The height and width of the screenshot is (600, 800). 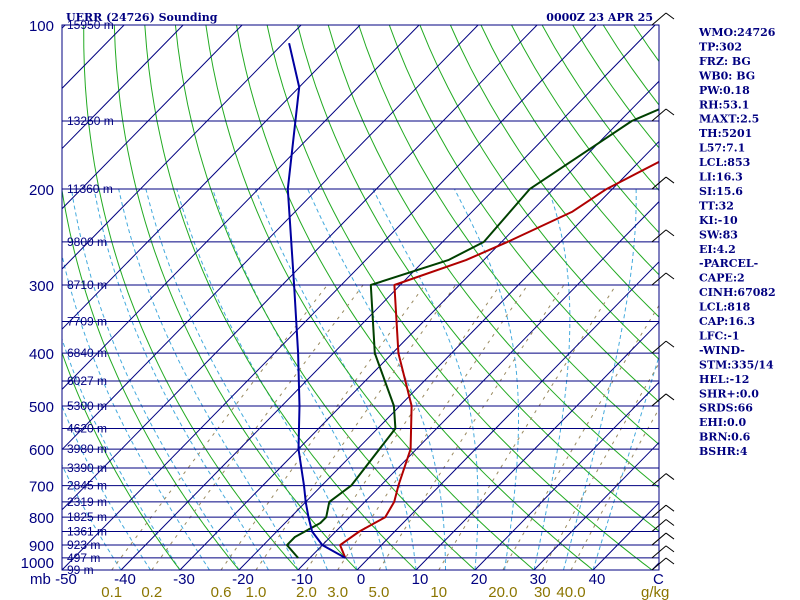 I want to click on mixing-ratio-label: 0.6, so click(x=221, y=592).